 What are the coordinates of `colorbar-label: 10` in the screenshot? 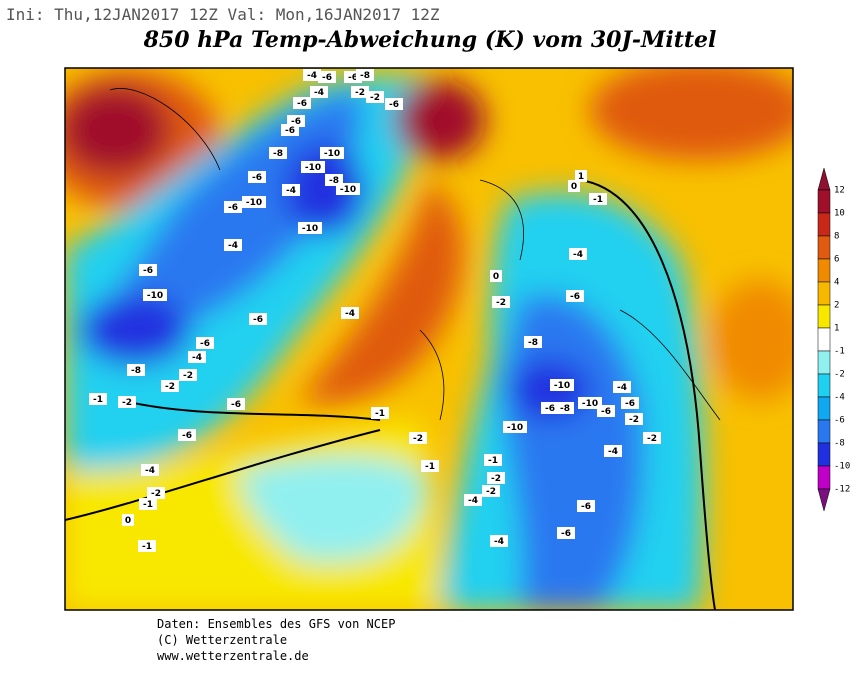 It's located at (839, 214).